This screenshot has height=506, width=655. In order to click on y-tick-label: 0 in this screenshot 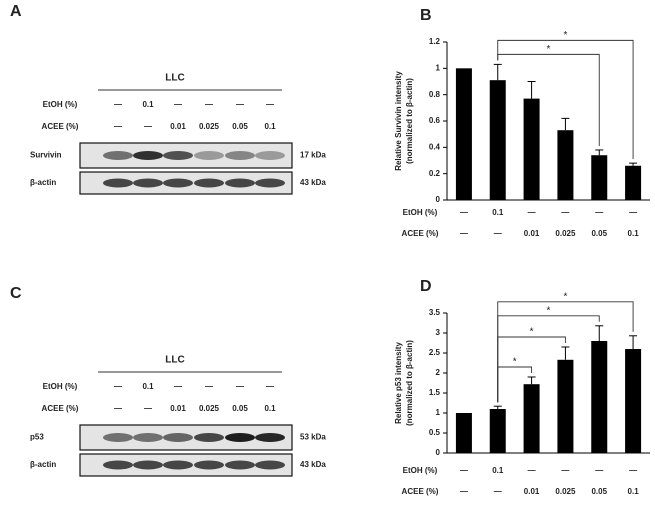, I will do `click(438, 452)`.